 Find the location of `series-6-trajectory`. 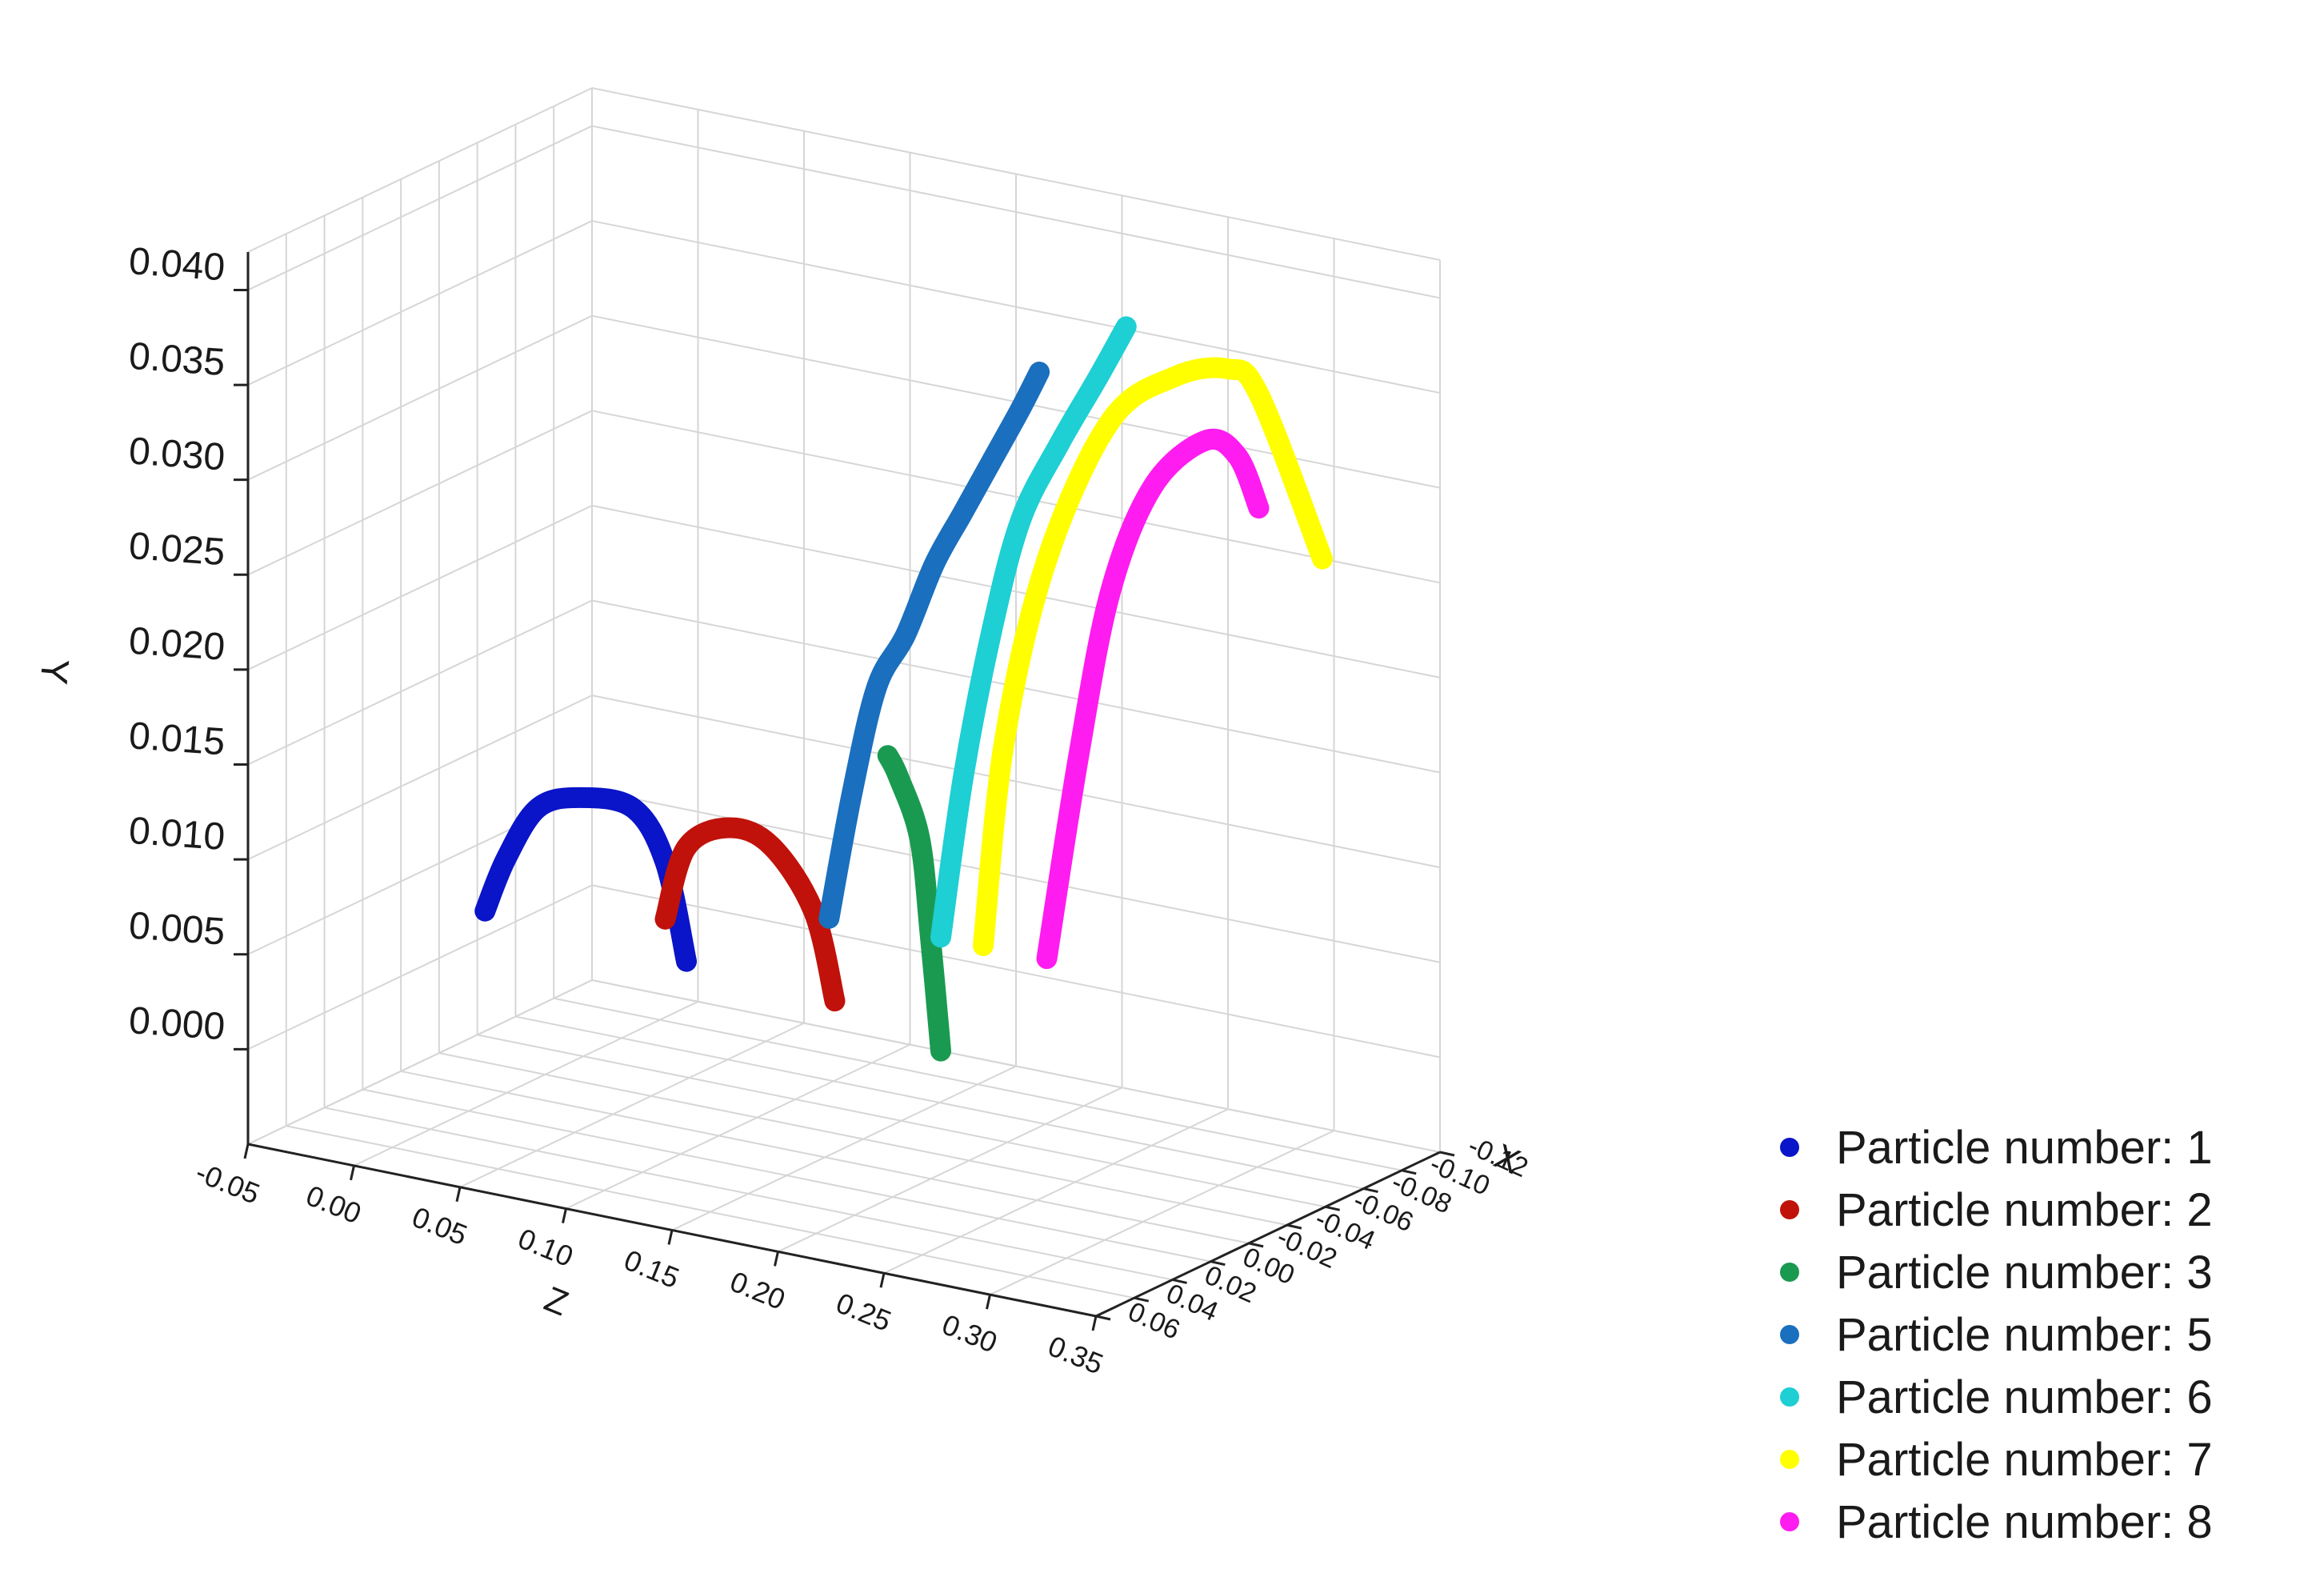

series-6-trajectory is located at coordinates (1153, 656).